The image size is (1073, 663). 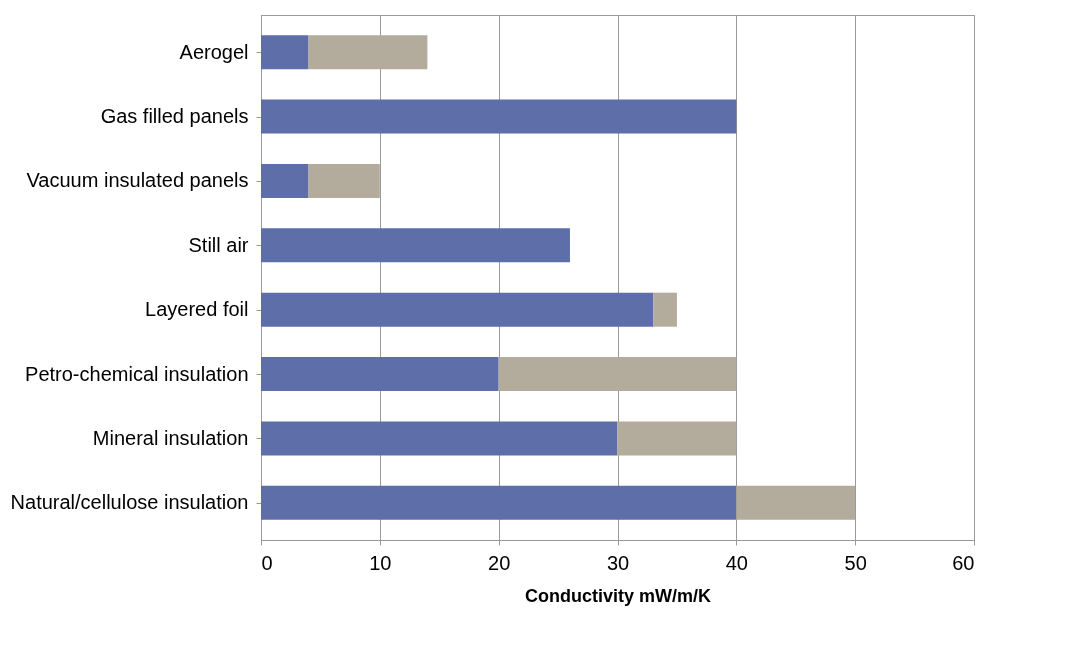 What do you see at coordinates (618, 595) in the screenshot?
I see `x-axis-title: Conductivity mW/m/K` at bounding box center [618, 595].